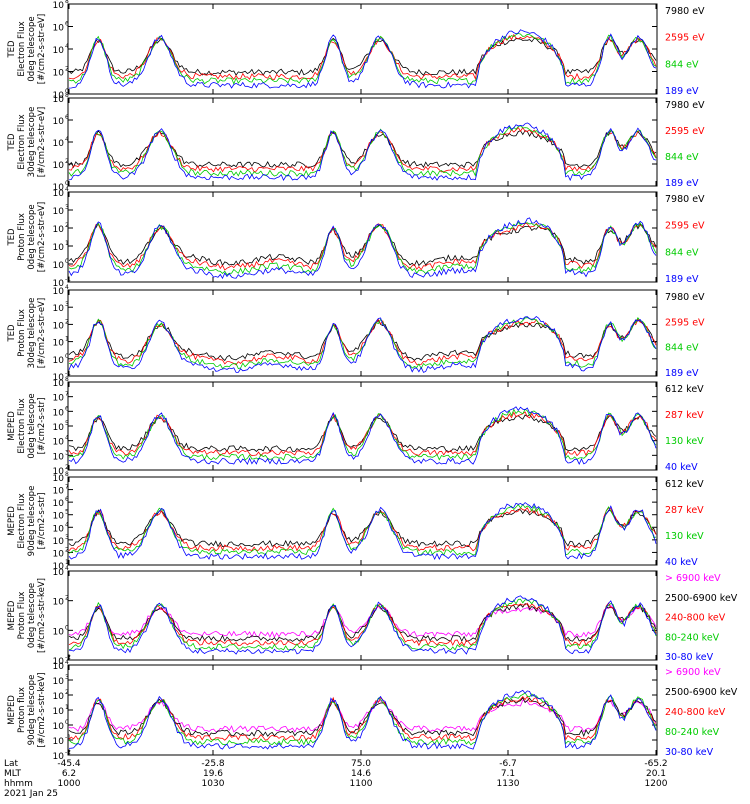 This screenshot has width=750, height=804. Describe the element at coordinates (42, 426) in the screenshot. I see `y-axis-label: [#/cm2-s-str]` at that location.